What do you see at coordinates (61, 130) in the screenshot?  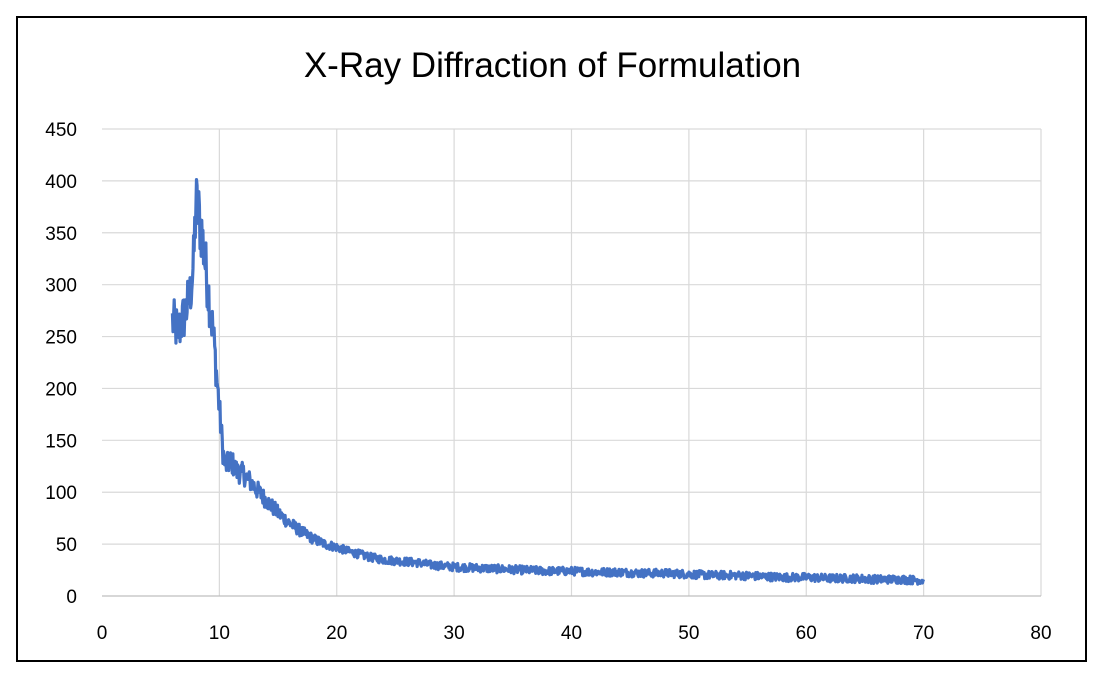 I see `y-tick-label: 450` at bounding box center [61, 130].